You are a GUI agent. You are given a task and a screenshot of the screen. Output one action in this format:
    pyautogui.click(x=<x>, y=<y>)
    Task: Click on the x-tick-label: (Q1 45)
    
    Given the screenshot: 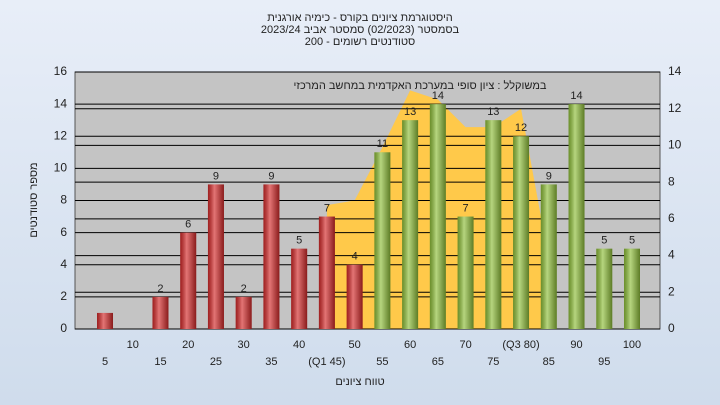 What is the action you would take?
    pyautogui.click(x=326, y=362)
    